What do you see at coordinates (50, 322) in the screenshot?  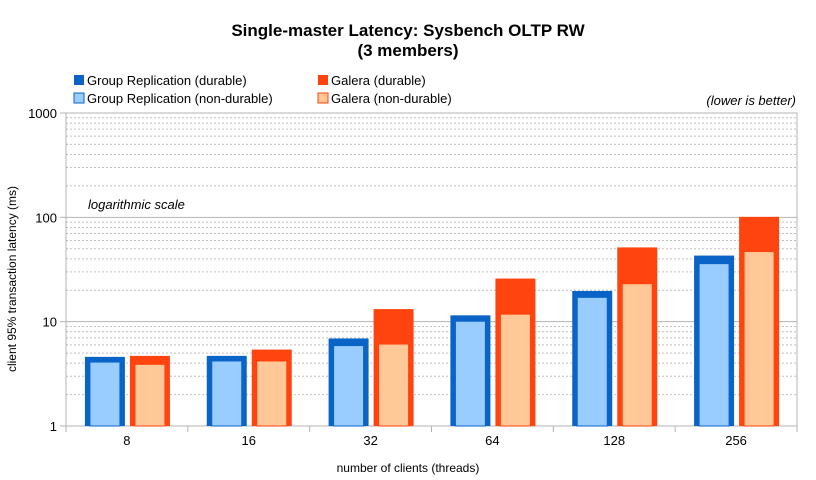 I see `y-tick-label: 10` at bounding box center [50, 322].